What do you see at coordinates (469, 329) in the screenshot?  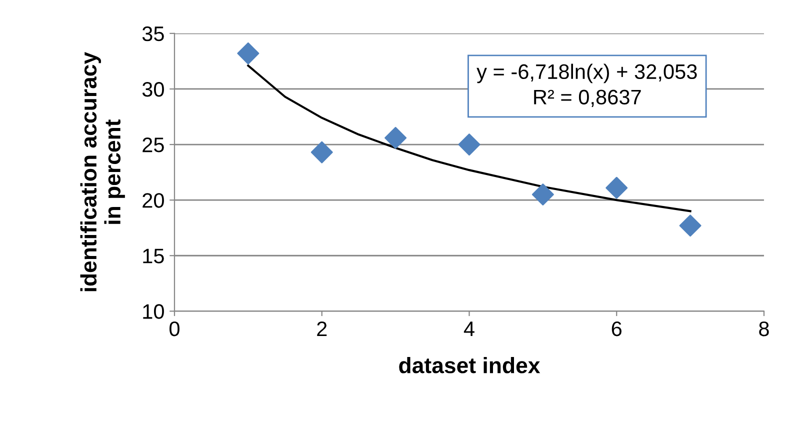 I see `x-tick-label: 4` at bounding box center [469, 329].